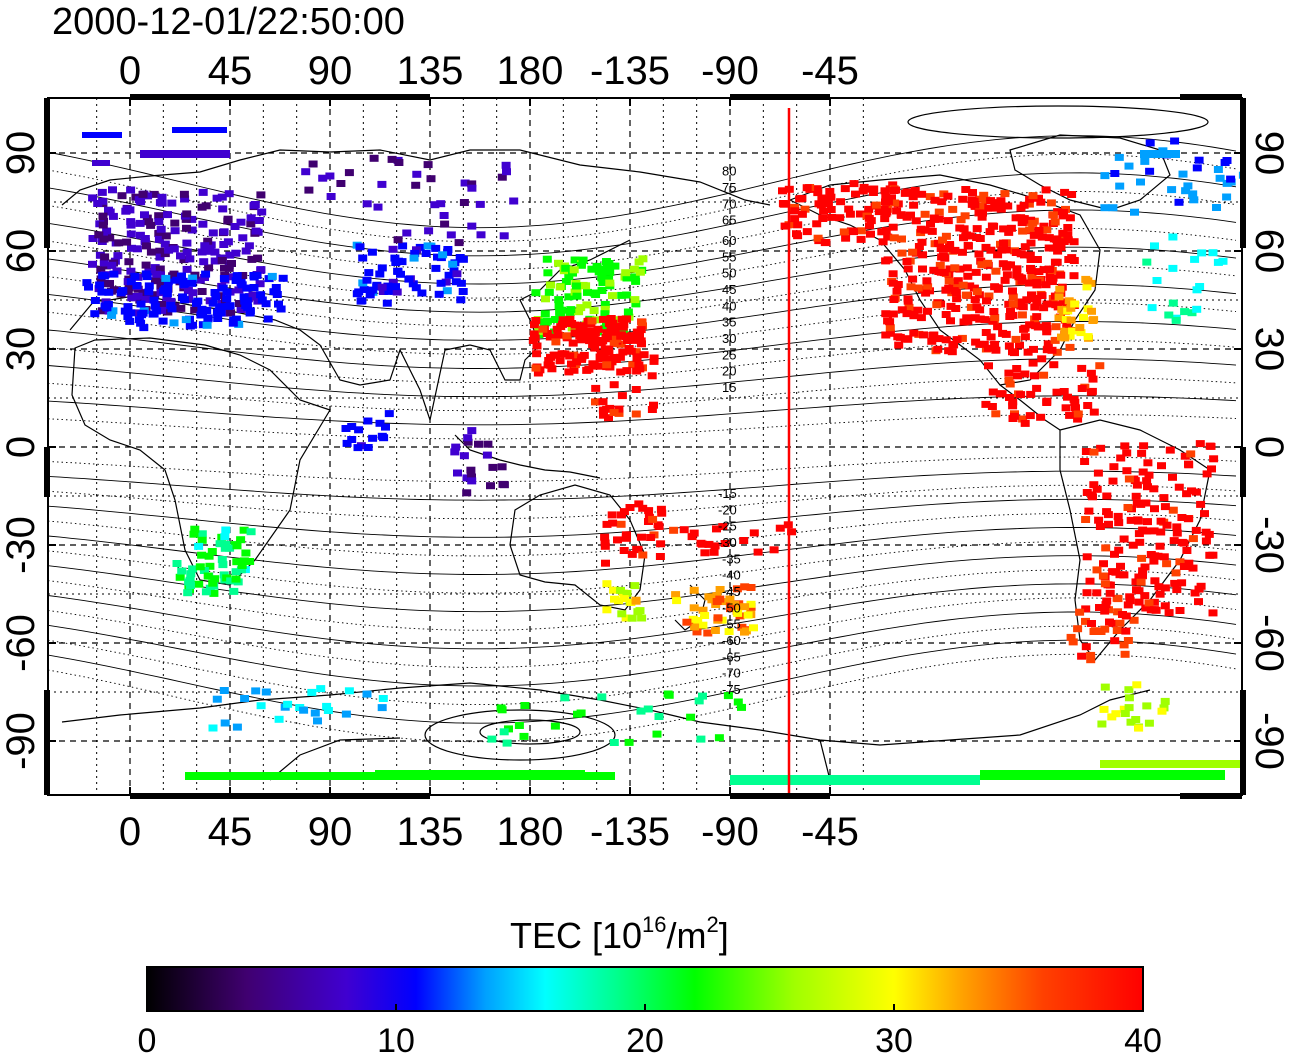 This screenshot has width=1292, height=1057. What do you see at coordinates (489, 77) in the screenshot?
I see `top-longitude-axis: 0 45 90 135 180 -135 -90 -45` at bounding box center [489, 77].